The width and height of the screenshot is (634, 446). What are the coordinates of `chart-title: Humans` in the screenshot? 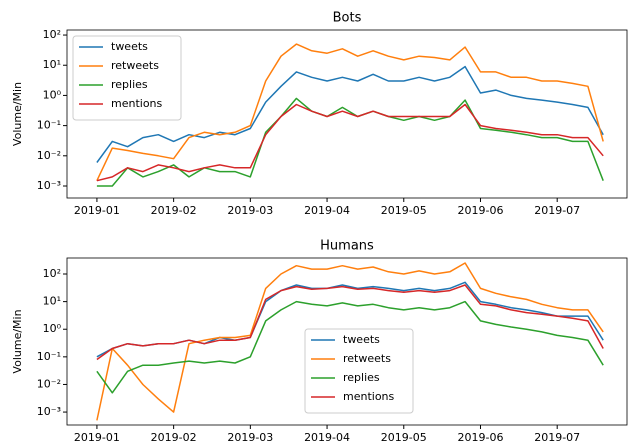 It's located at (347, 246).